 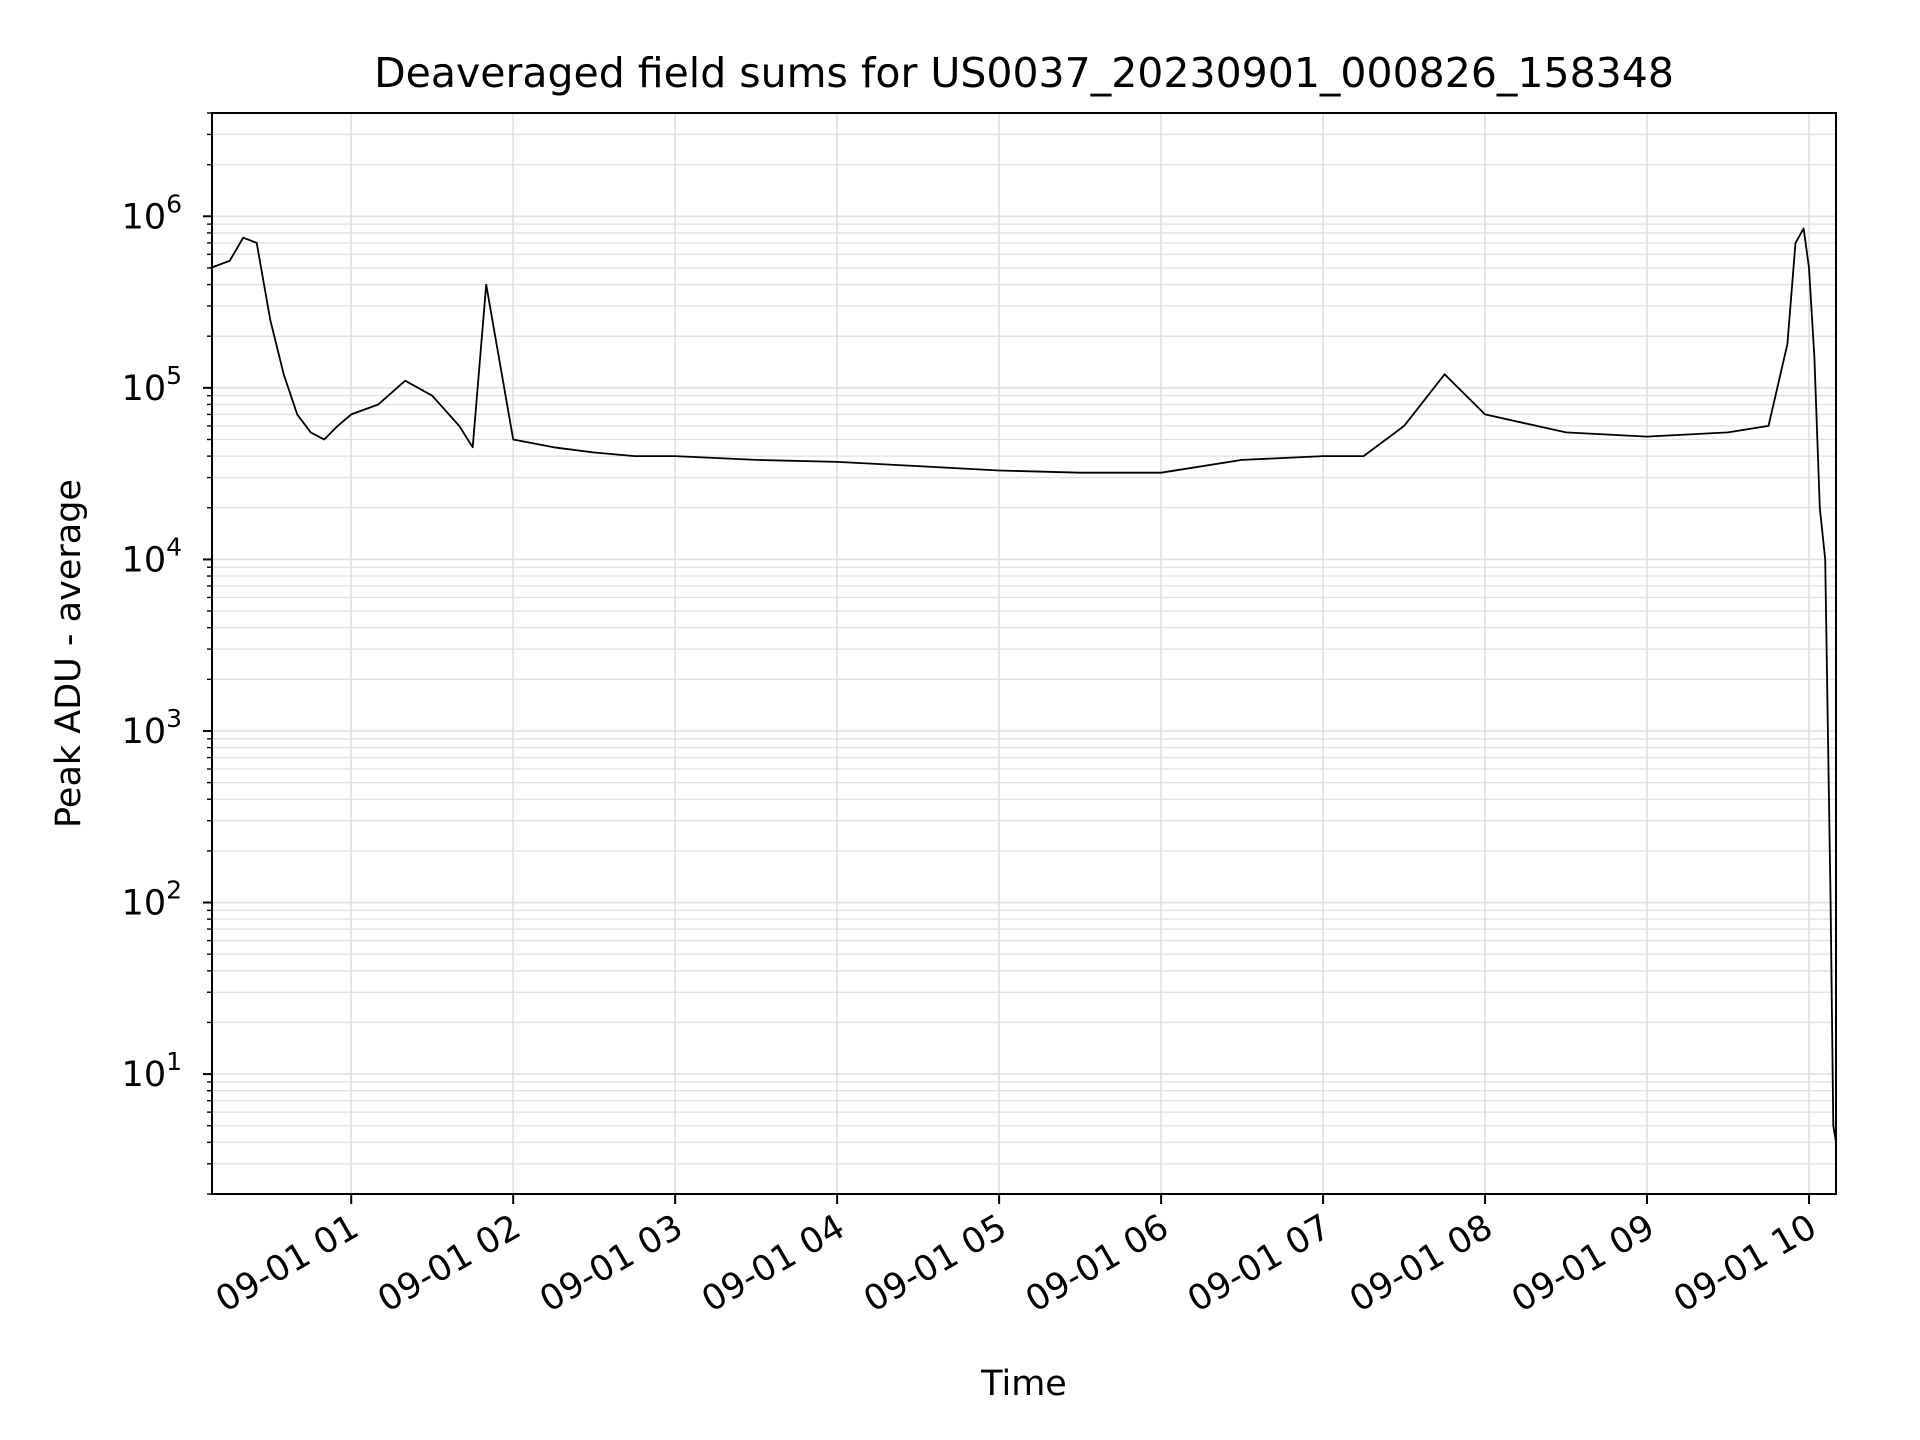 What do you see at coordinates (1023, 1384) in the screenshot?
I see `x-axis-label: Time` at bounding box center [1023, 1384].